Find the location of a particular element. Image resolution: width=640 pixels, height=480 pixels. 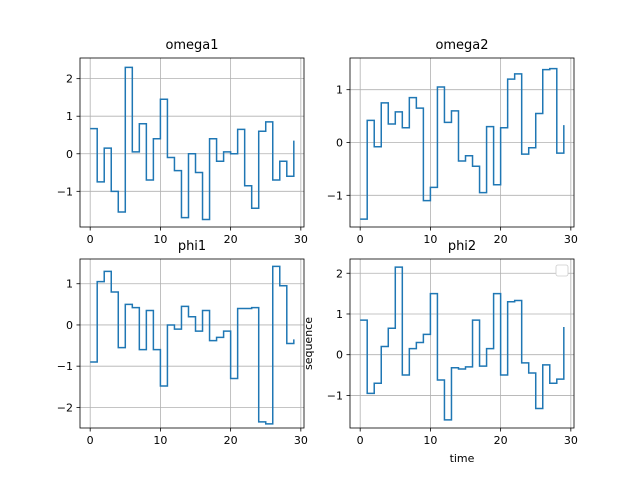

y-axis-label: sequence is located at coordinates (308, 343).